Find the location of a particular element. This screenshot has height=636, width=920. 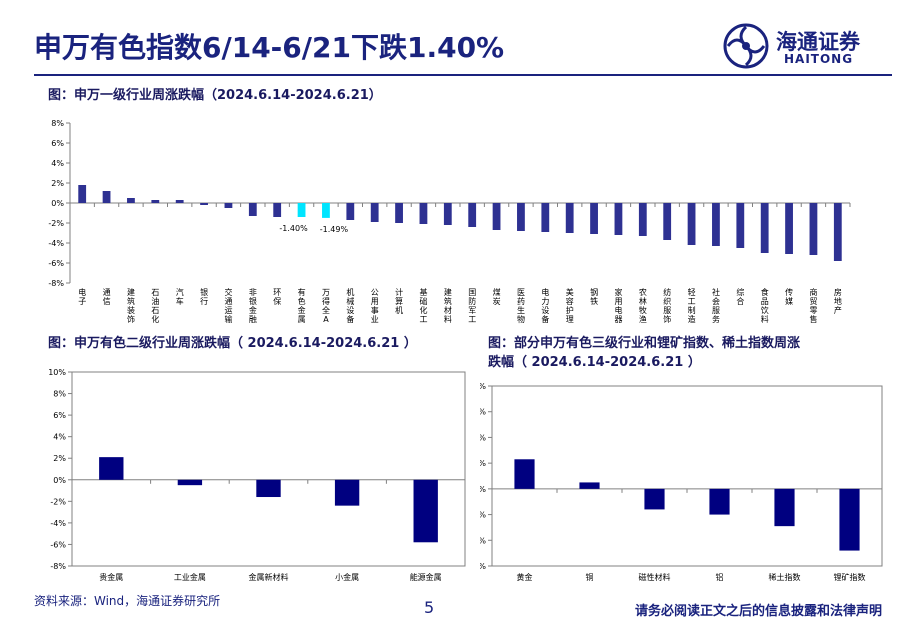

category-label: 房地产 is located at coordinates (838, 301).